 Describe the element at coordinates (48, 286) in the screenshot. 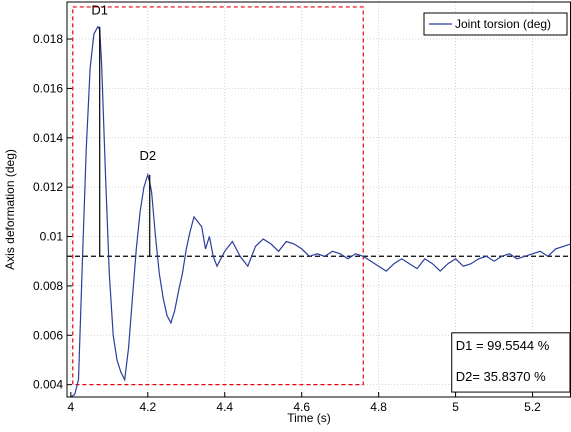

I see `y-tick-label: 0.008` at that location.